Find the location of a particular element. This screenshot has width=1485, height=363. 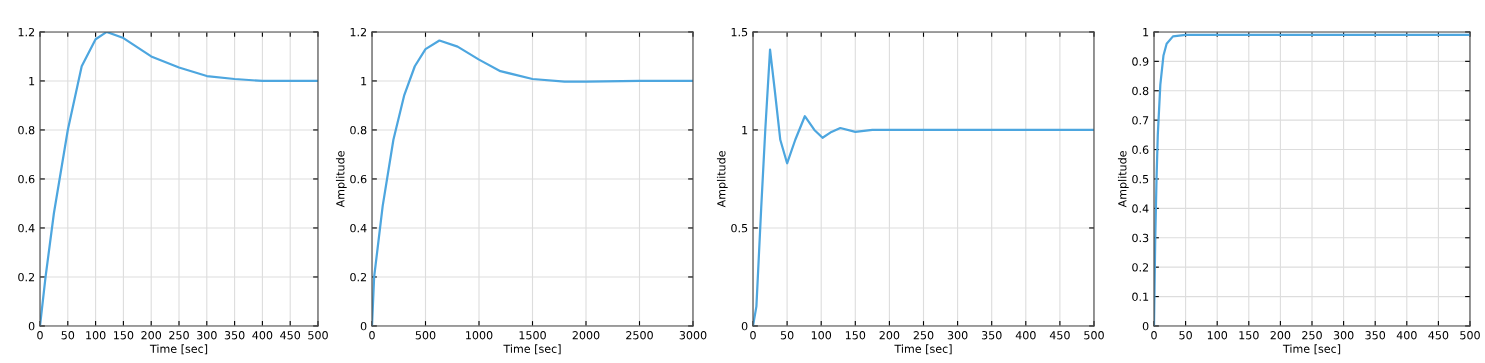

y-tick-label: 0.3 is located at coordinates (1140, 238).